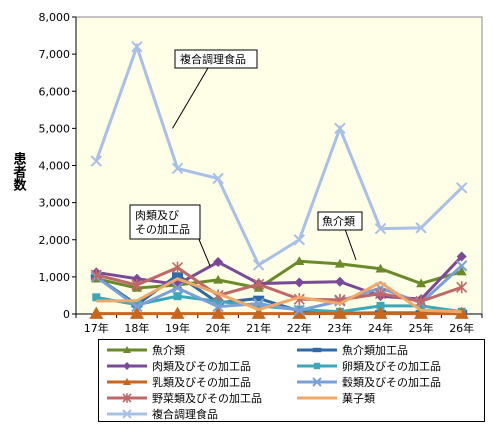  What do you see at coordinates (299, 328) in the screenshot?
I see `x-tick-label: 22年` at bounding box center [299, 328].